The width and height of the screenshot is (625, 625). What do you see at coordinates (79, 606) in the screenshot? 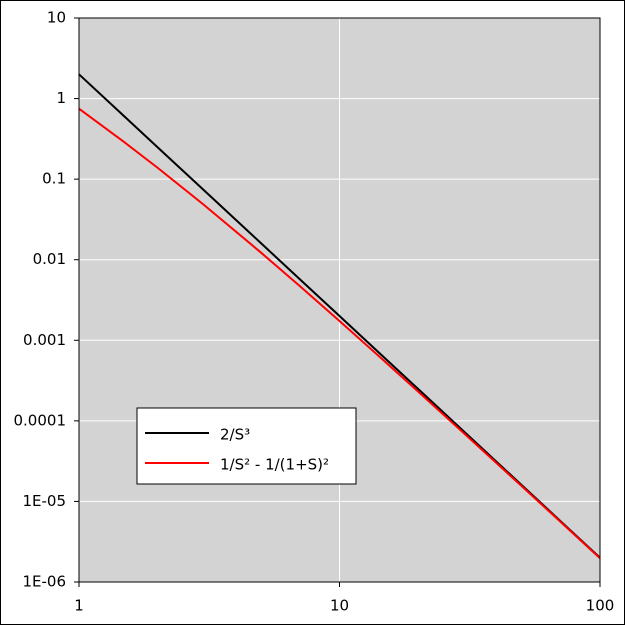
I see `x-tick-label: 1` at bounding box center [79, 606].